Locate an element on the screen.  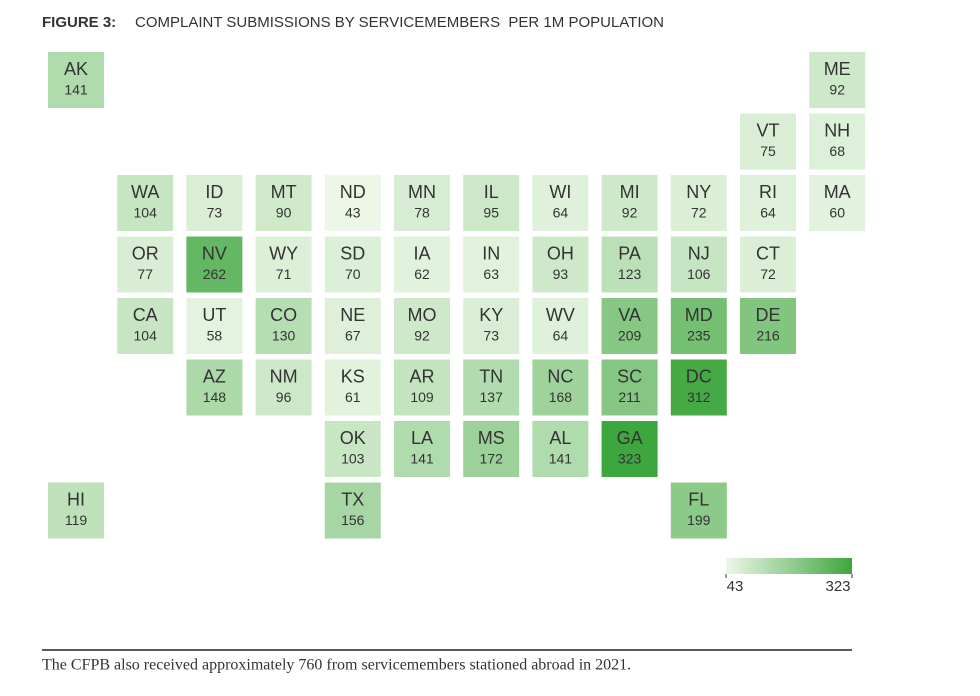
state-label: VA is located at coordinates (629, 315).